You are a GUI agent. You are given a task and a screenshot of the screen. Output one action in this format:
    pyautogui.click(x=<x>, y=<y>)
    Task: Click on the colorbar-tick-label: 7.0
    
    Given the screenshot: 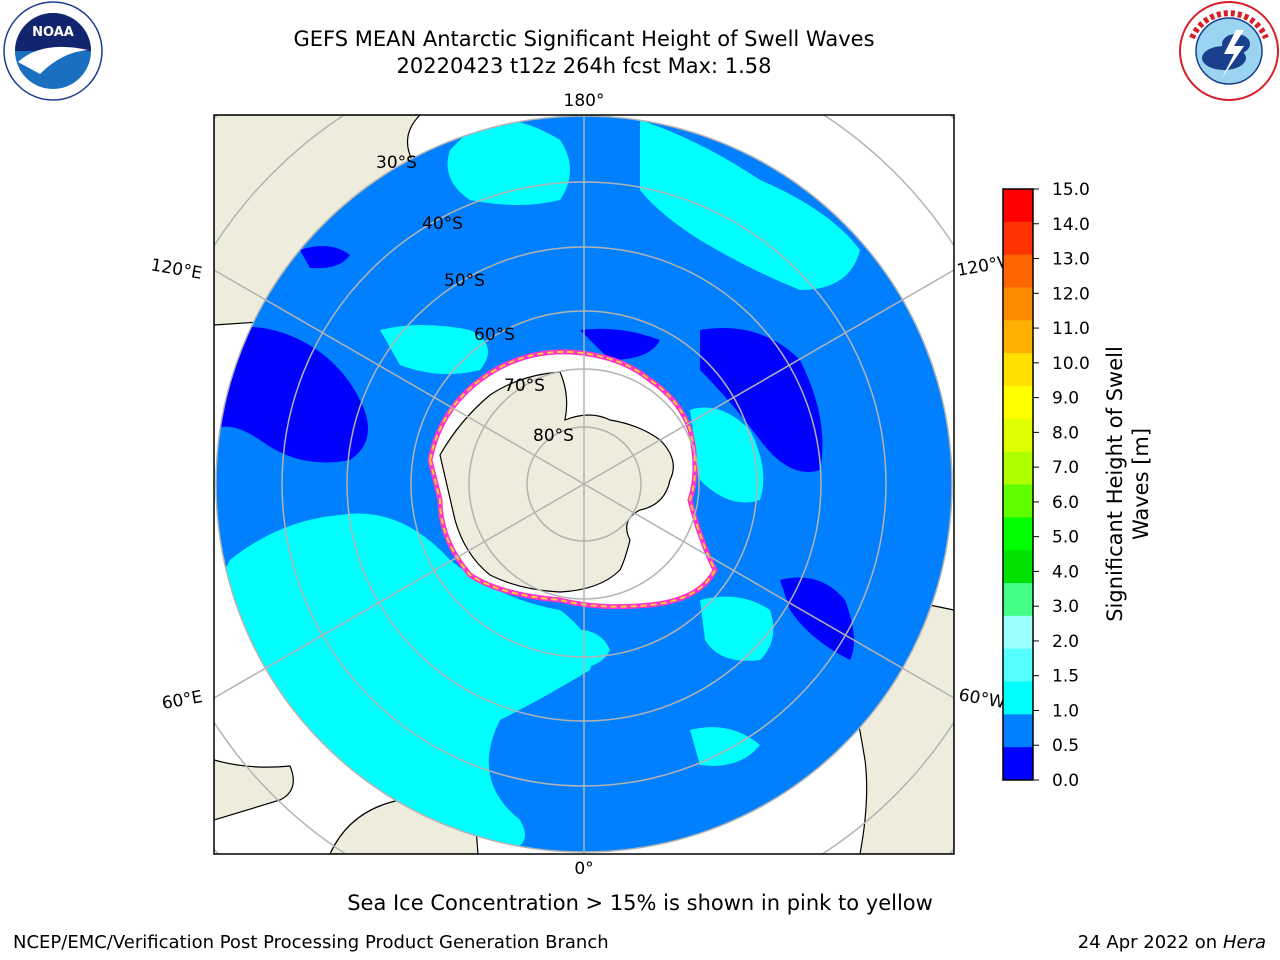 What is the action you would take?
    pyautogui.click(x=1065, y=468)
    